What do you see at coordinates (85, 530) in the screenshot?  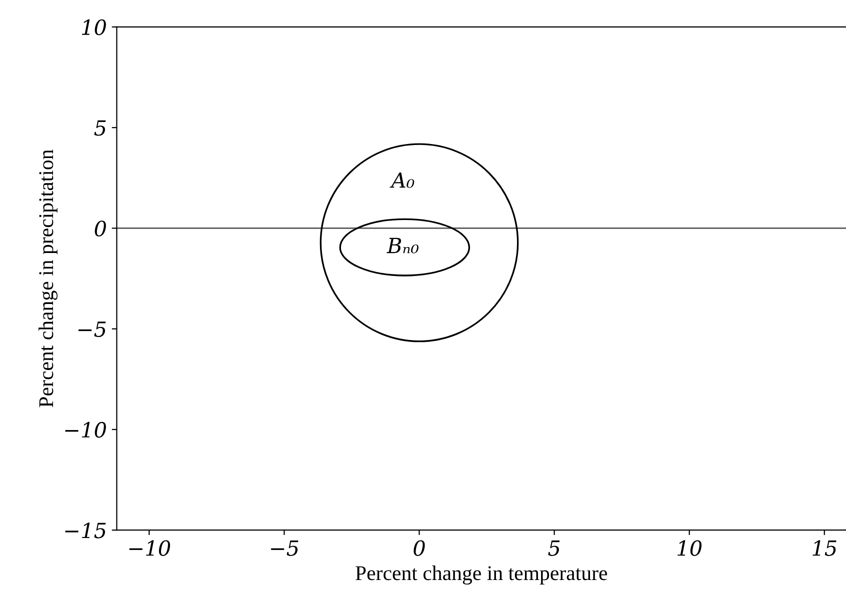 I see `y-tick-label: −15` at bounding box center [85, 530].